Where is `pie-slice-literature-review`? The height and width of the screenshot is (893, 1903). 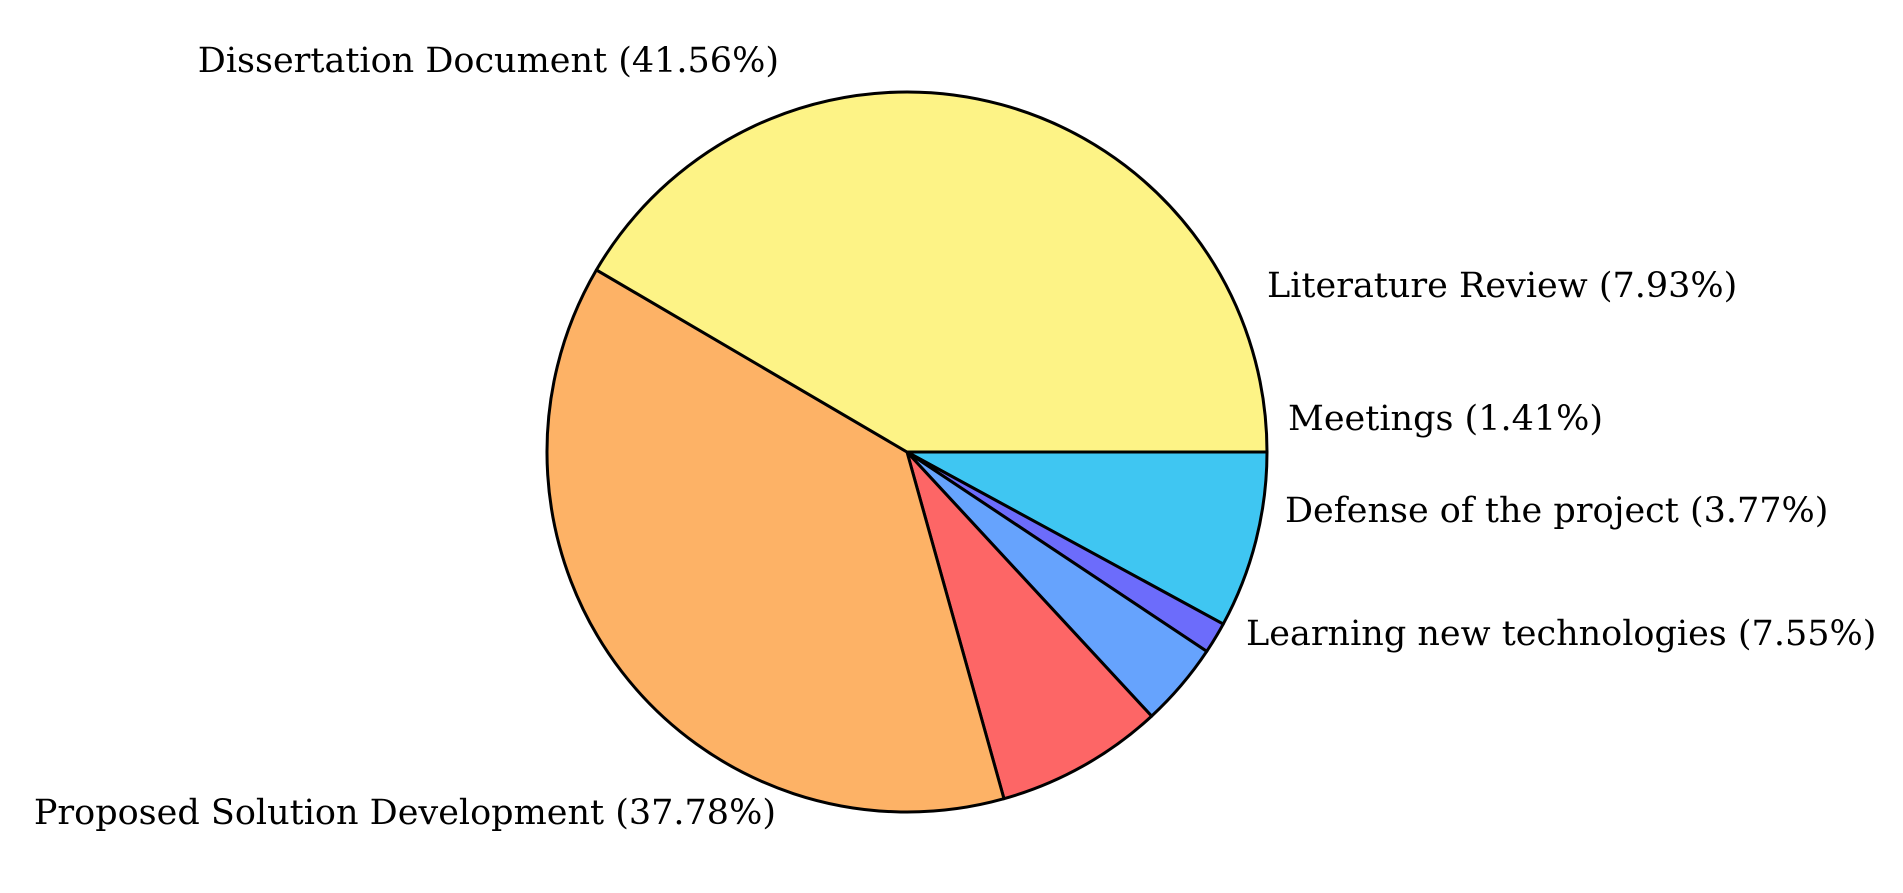 pie-slice-literature-review is located at coordinates (1087, 538).